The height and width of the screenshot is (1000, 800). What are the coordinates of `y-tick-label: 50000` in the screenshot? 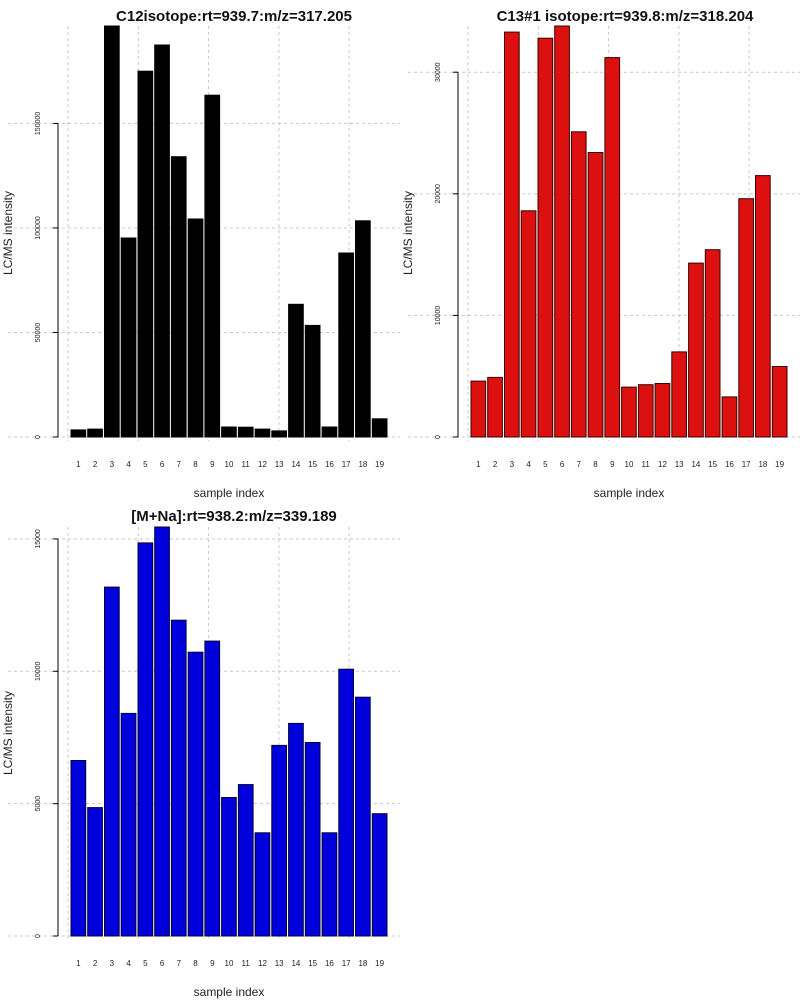 It's located at (38, 333).